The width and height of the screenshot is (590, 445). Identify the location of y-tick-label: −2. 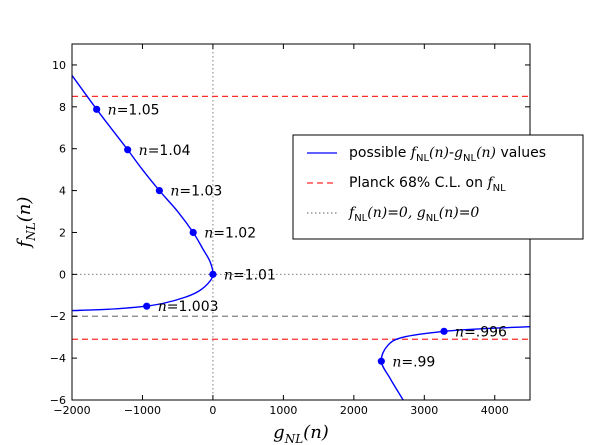
(58, 316).